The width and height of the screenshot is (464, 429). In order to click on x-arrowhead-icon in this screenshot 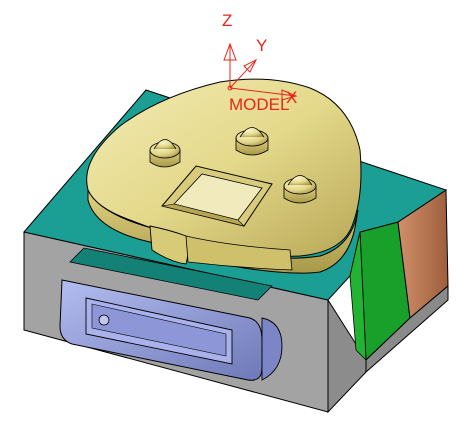, I will do `click(289, 95)`.